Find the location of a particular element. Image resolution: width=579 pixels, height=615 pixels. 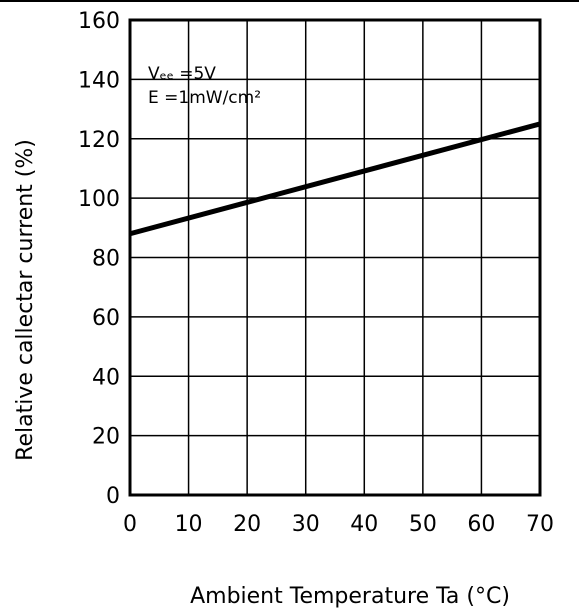

y-axis-label: Relative callectar current (%) is located at coordinates (25, 300).